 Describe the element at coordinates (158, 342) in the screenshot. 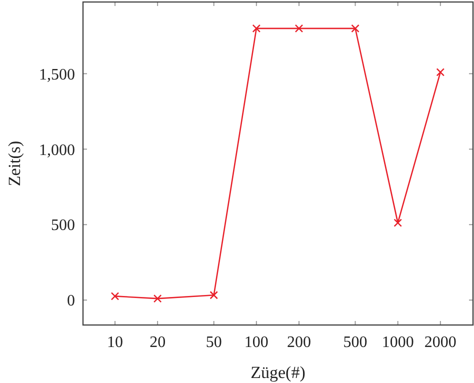

I see `x-tick-label: 20` at that location.